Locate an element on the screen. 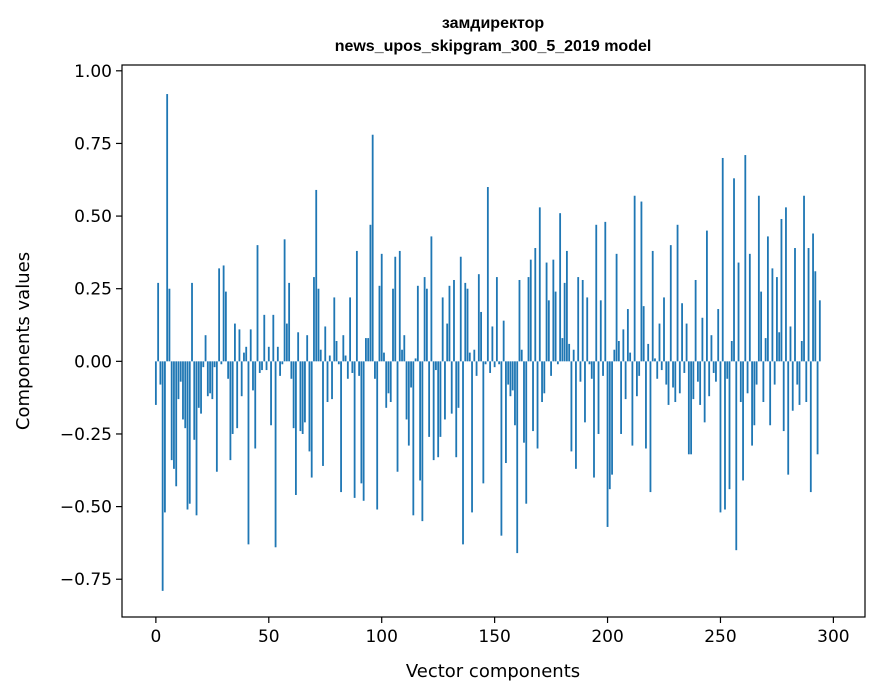  y-axis-label: Components values is located at coordinates (23, 341).